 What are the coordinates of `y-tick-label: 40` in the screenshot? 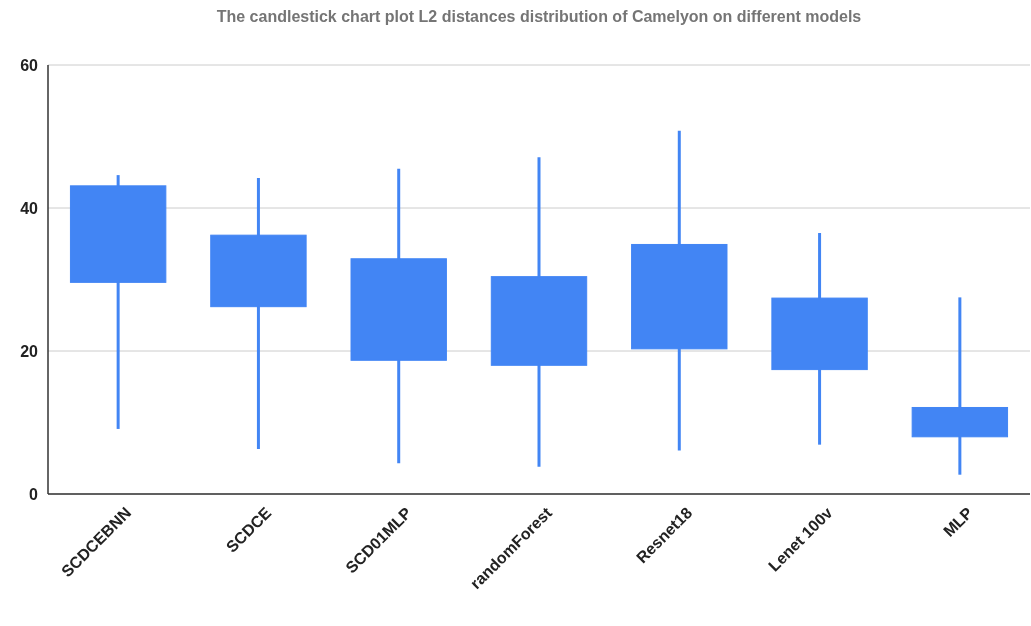 It's located at (29, 208).